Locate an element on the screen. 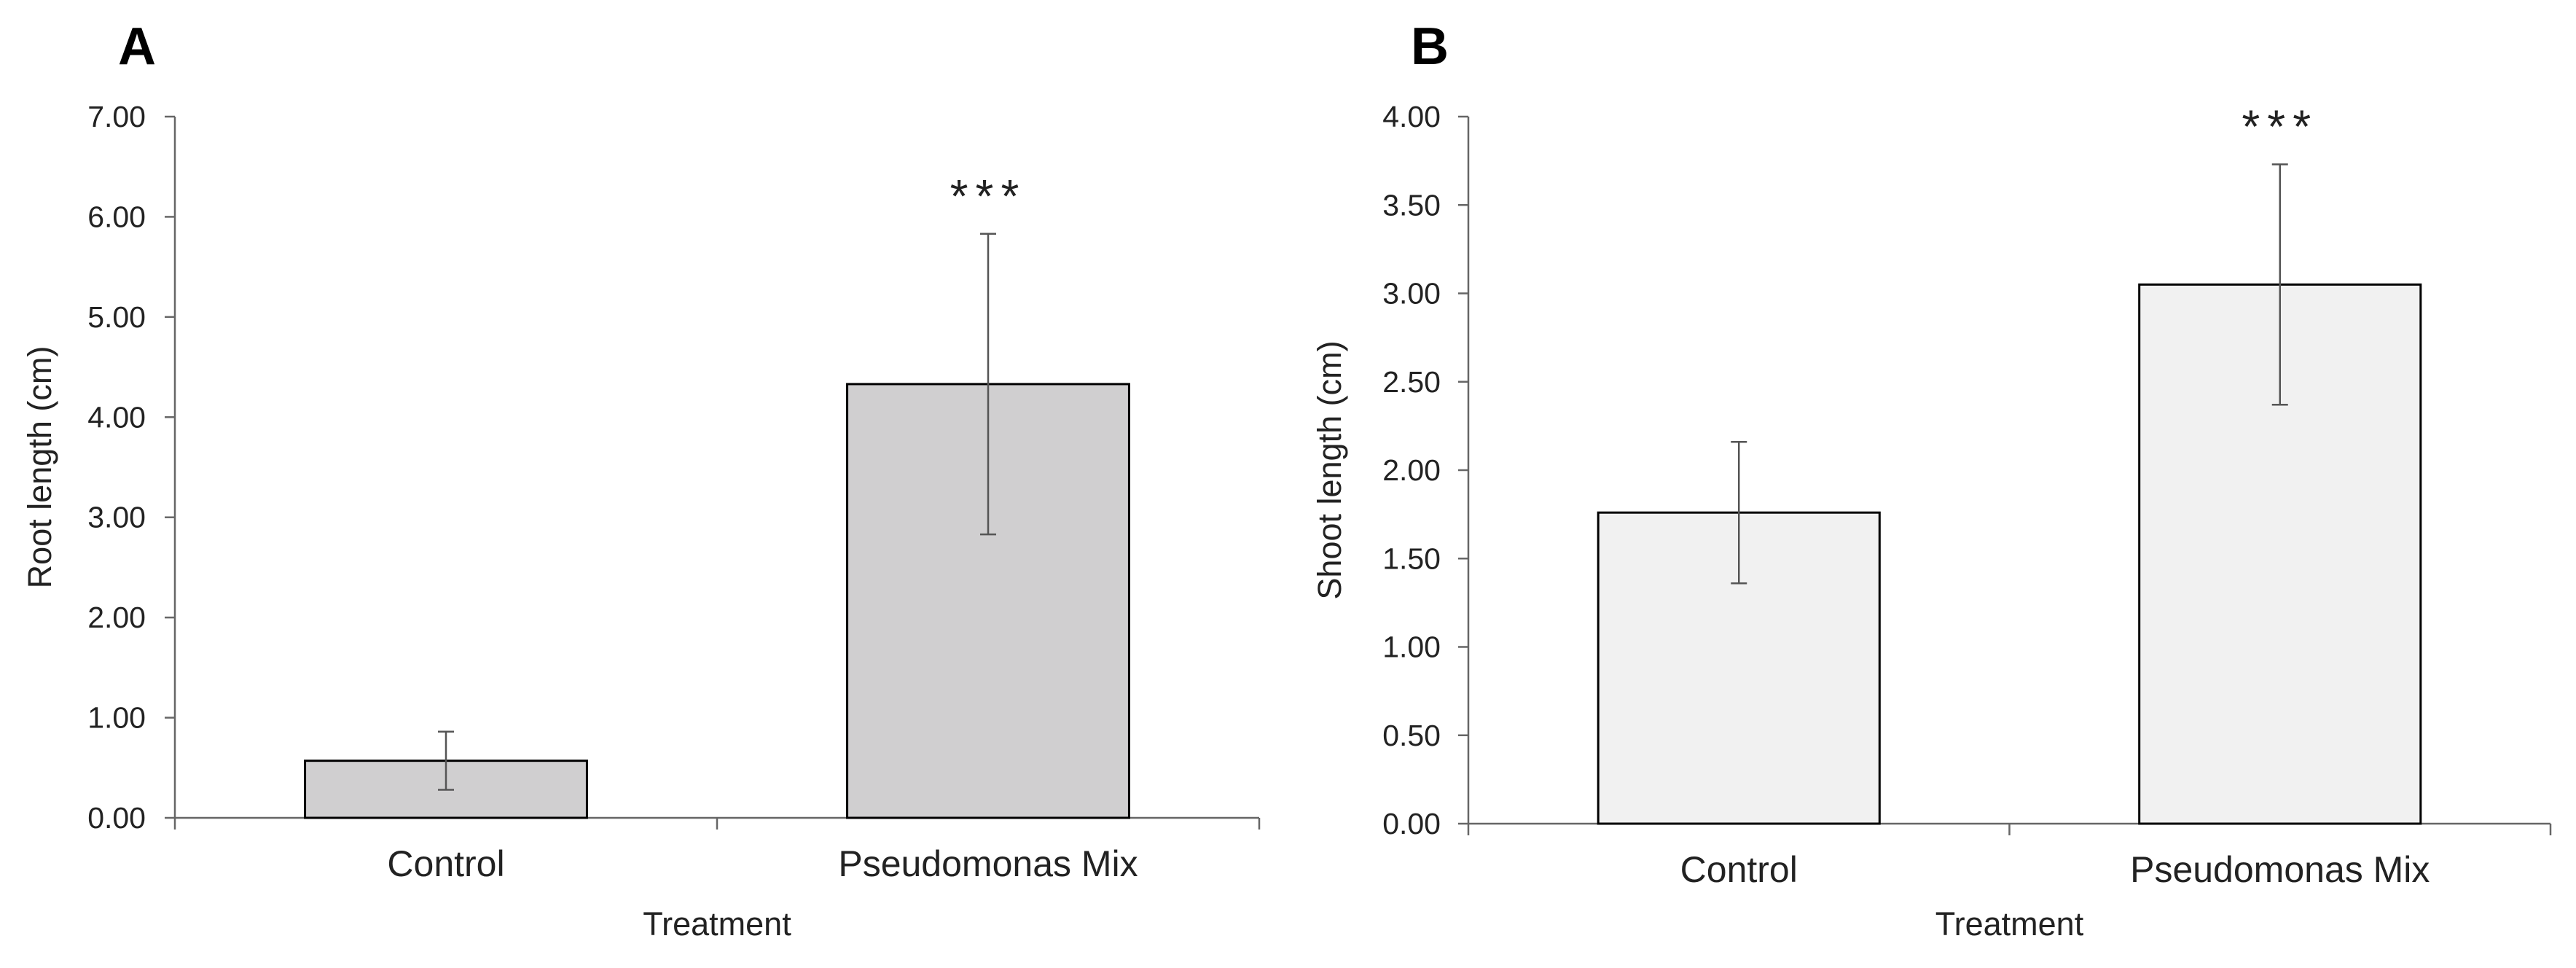 Image resolution: width=2576 pixels, height=968 pixels. y-tick-label: 5.00 is located at coordinates (116, 317).